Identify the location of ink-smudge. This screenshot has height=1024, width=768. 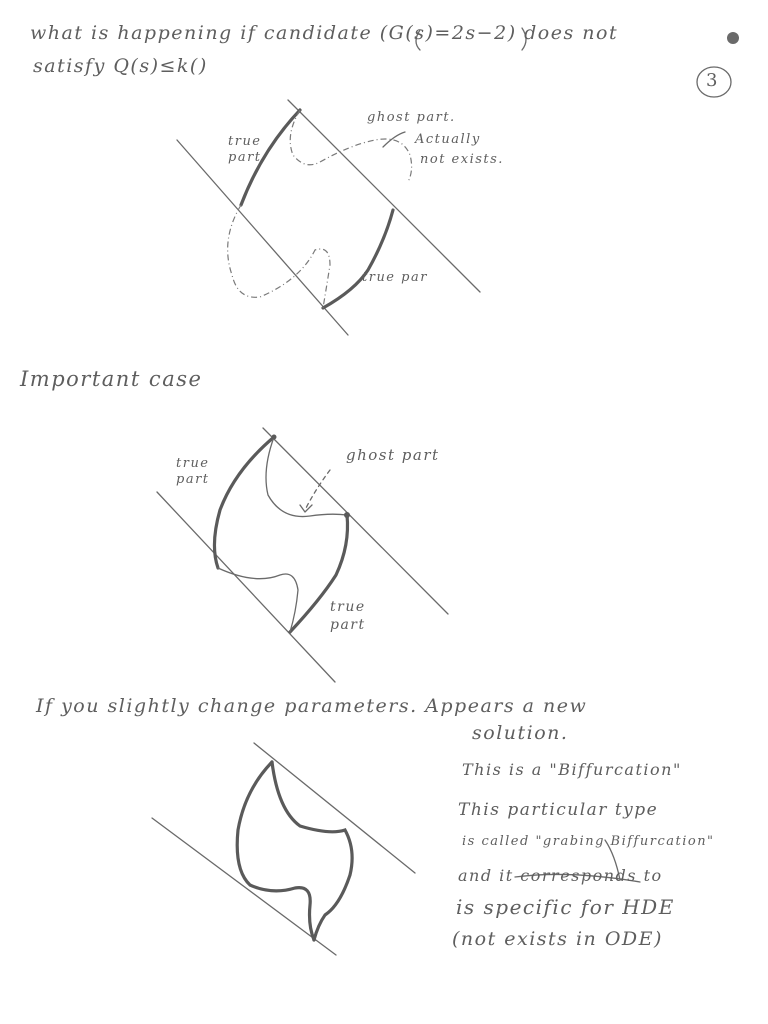
(733, 38).